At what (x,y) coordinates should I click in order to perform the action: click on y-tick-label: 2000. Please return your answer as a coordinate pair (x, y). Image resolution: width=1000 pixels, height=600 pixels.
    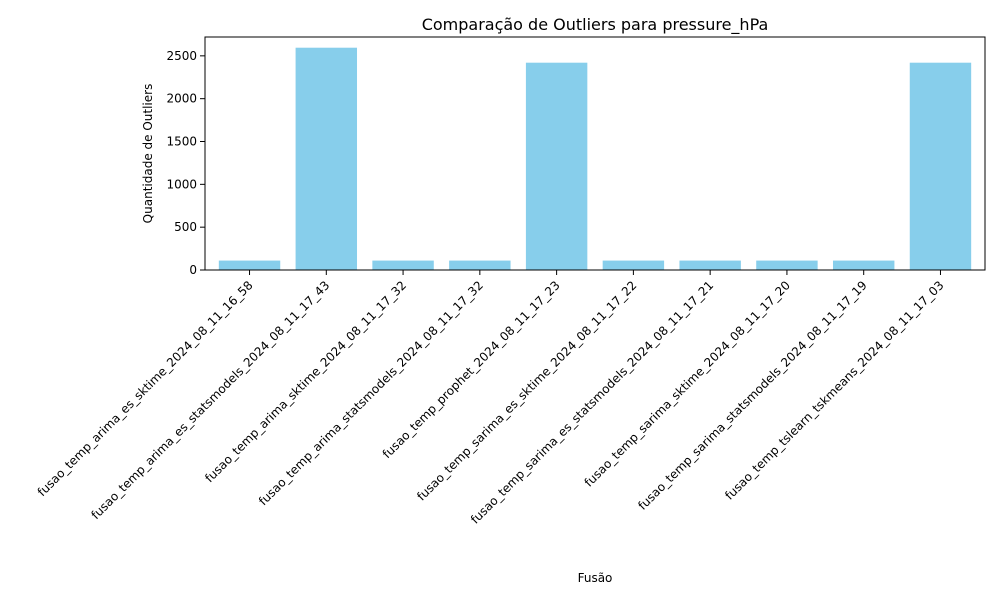
    Looking at the image, I should click on (181, 99).